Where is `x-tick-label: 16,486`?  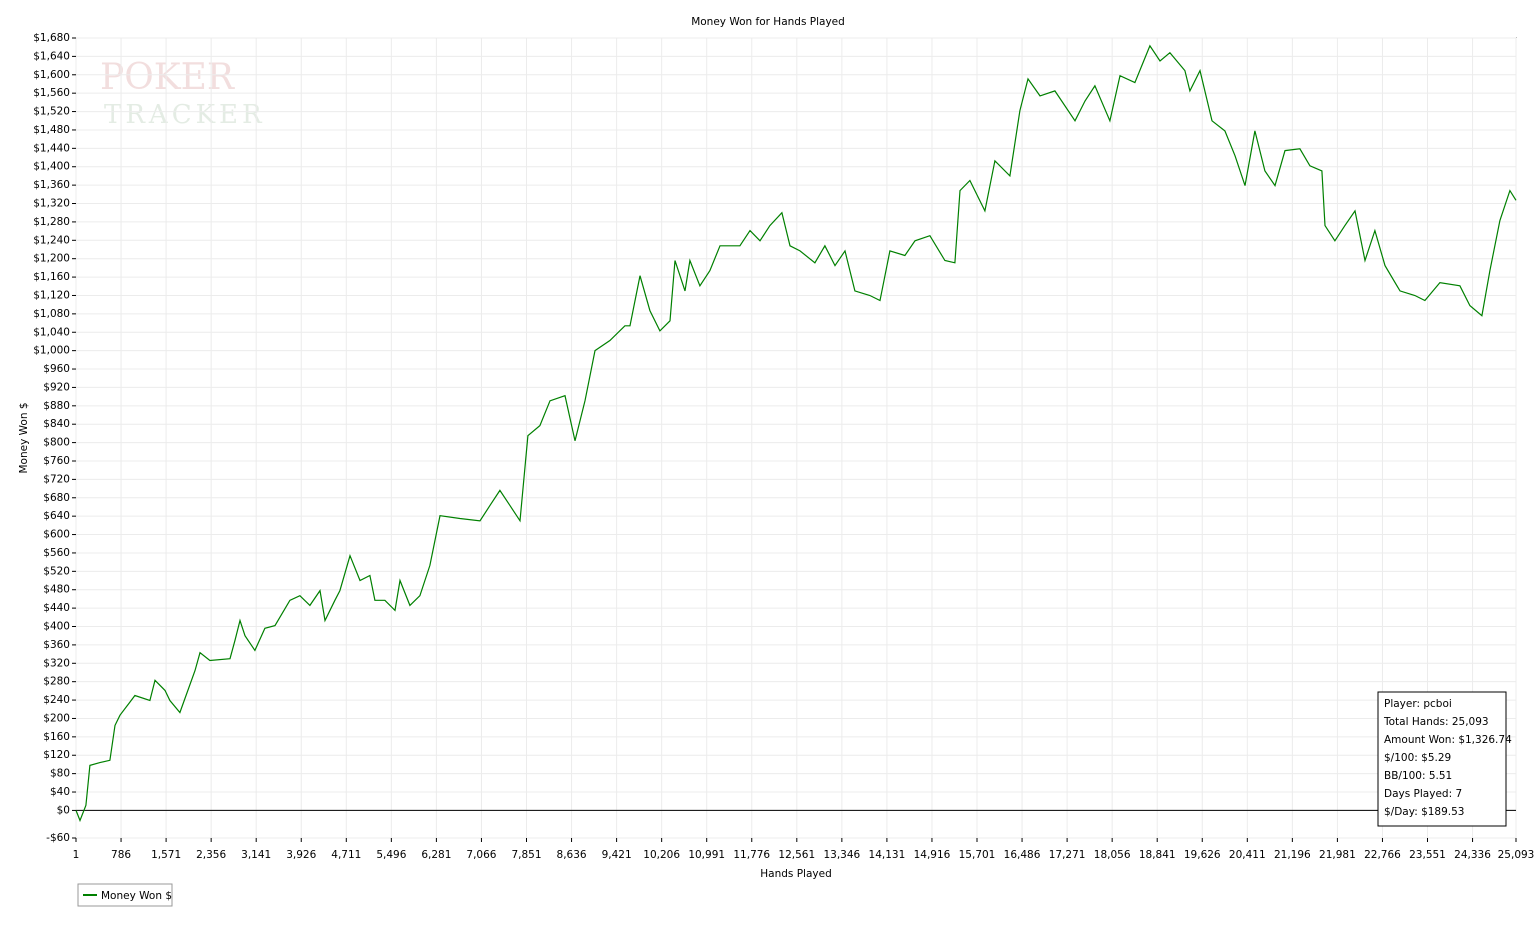 x-tick-label: 16,486 is located at coordinates (1022, 855).